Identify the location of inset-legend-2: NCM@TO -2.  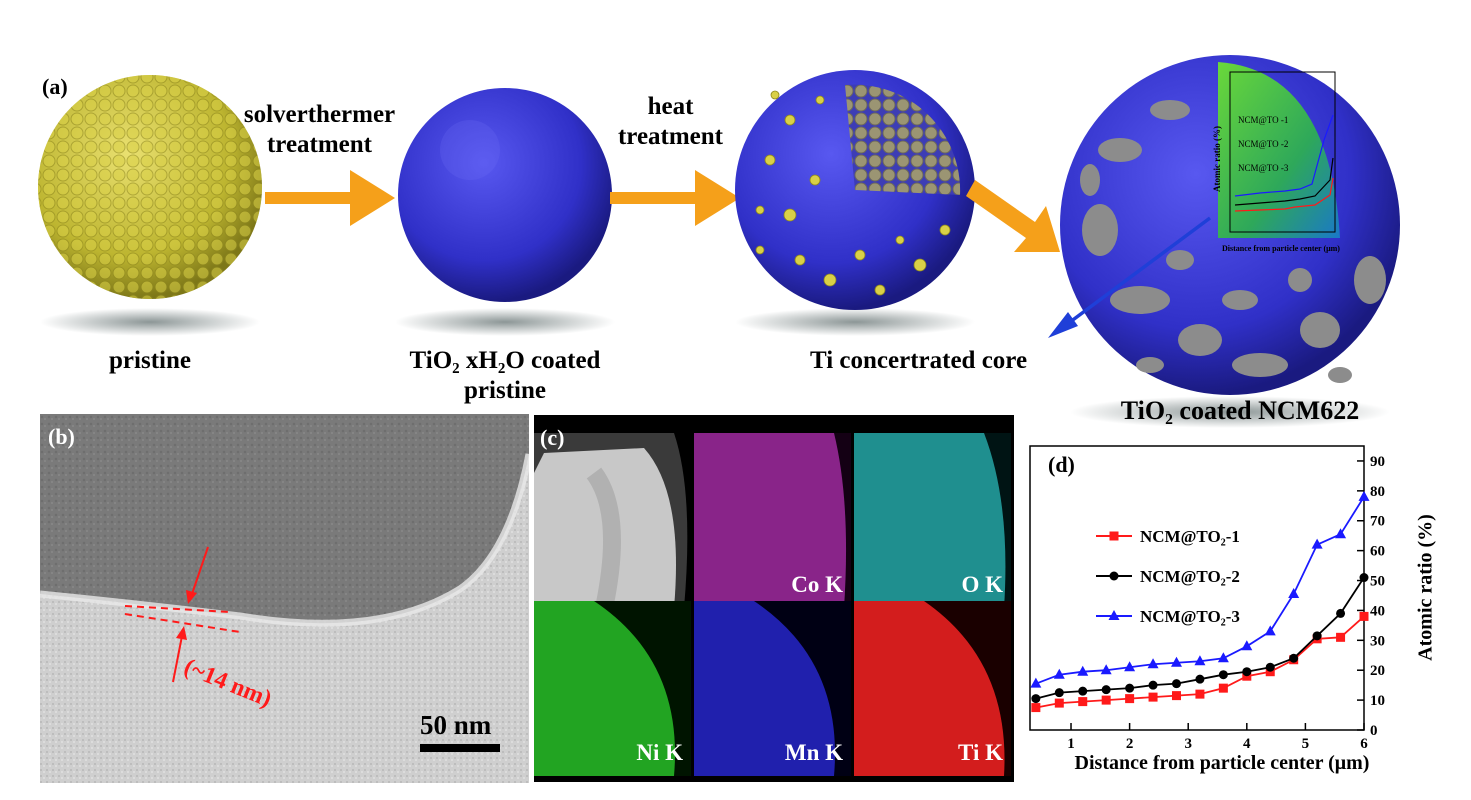
(1263, 144).